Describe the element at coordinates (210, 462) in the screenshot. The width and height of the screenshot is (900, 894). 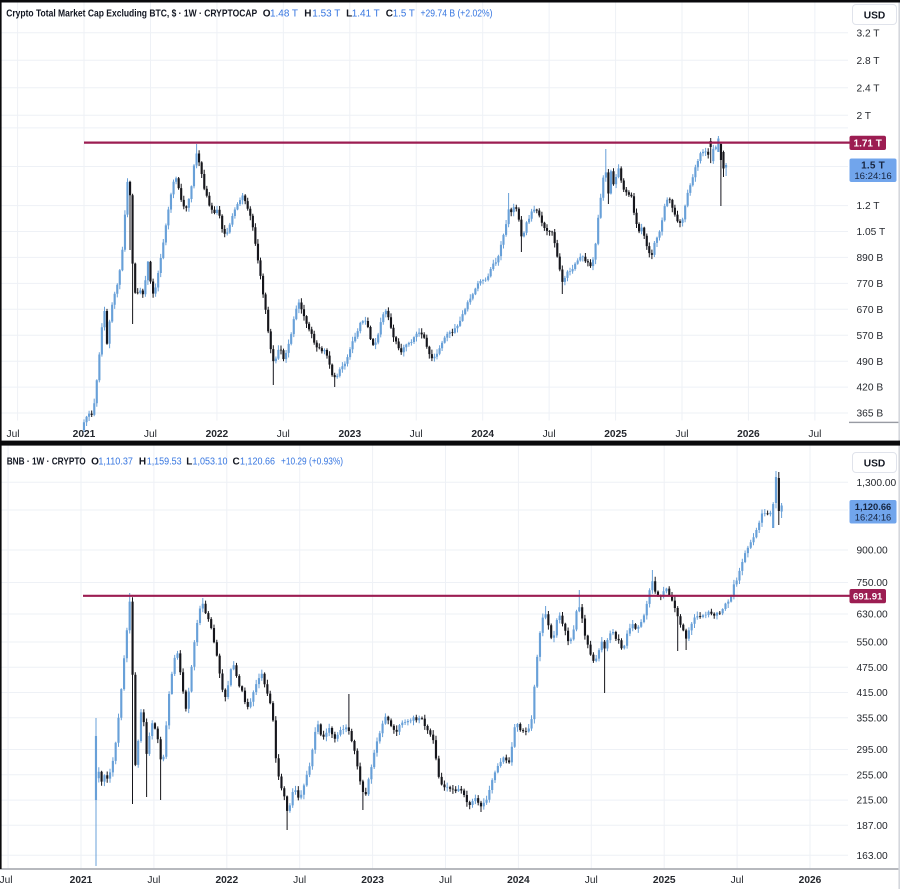
I see `svg-text: 1,053.10` at that location.